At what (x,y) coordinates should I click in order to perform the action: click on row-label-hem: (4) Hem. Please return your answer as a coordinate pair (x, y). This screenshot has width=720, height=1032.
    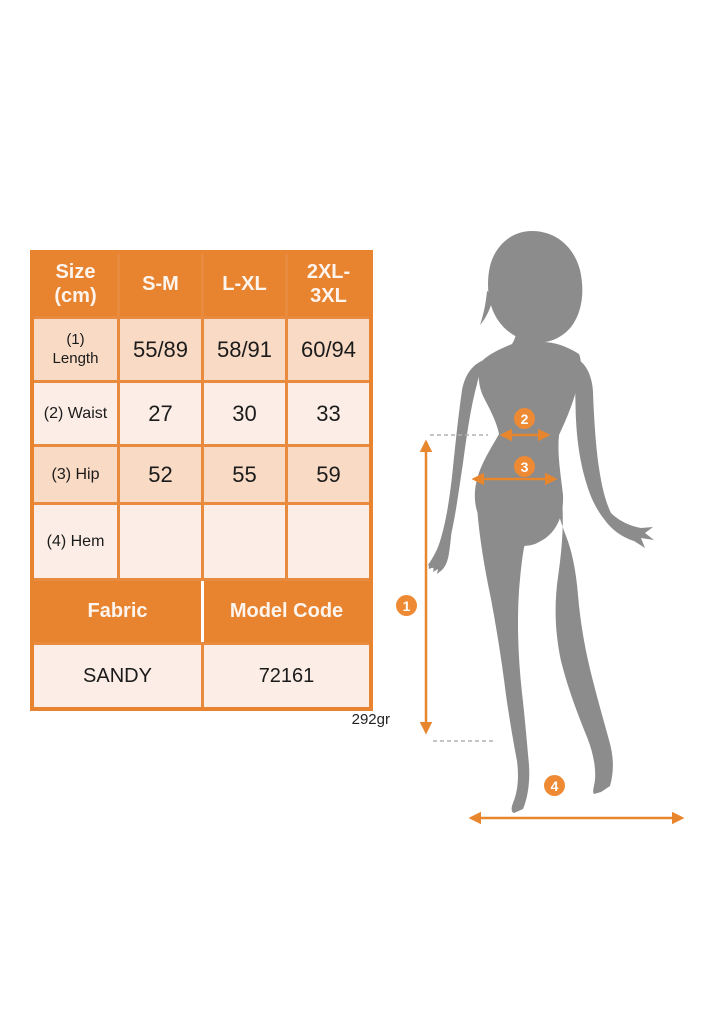
    Looking at the image, I should click on (75, 541).